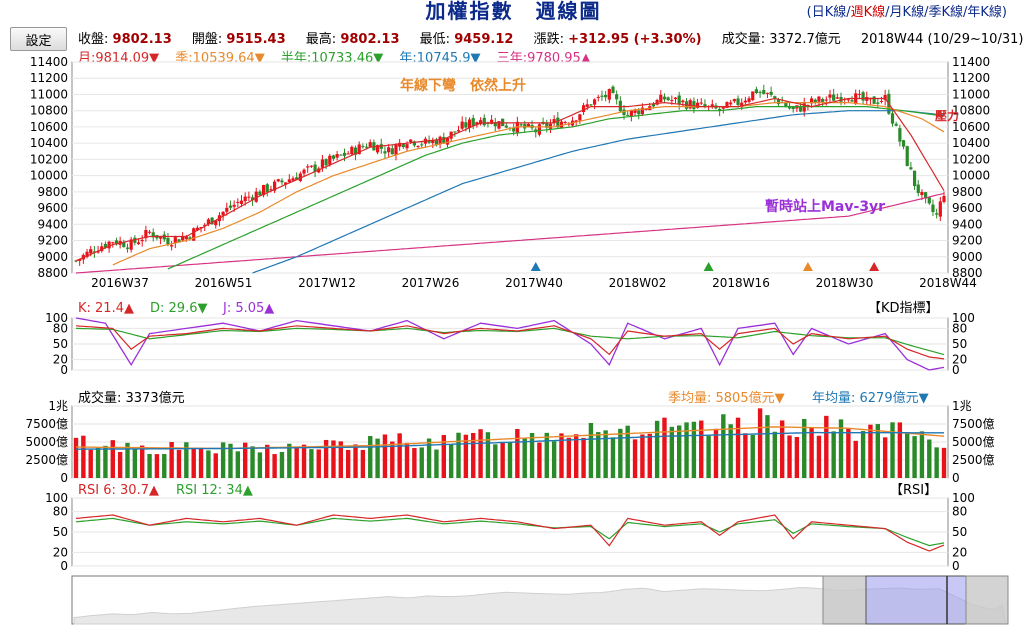  What do you see at coordinates (708, 266) in the screenshot?
I see `signal-marker` at bounding box center [708, 266].